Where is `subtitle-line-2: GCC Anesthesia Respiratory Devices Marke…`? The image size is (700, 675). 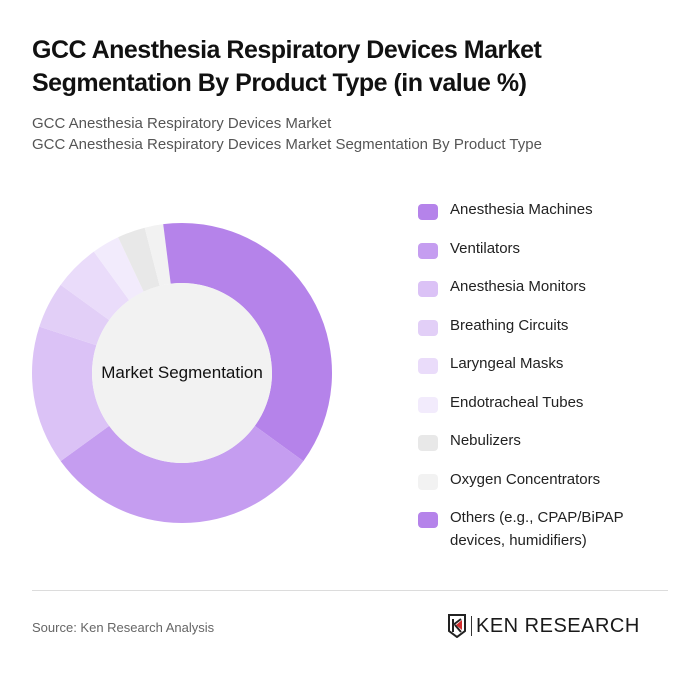 subtitle-line-2: GCC Anesthesia Respiratory Devices Marke… is located at coordinates (287, 144).